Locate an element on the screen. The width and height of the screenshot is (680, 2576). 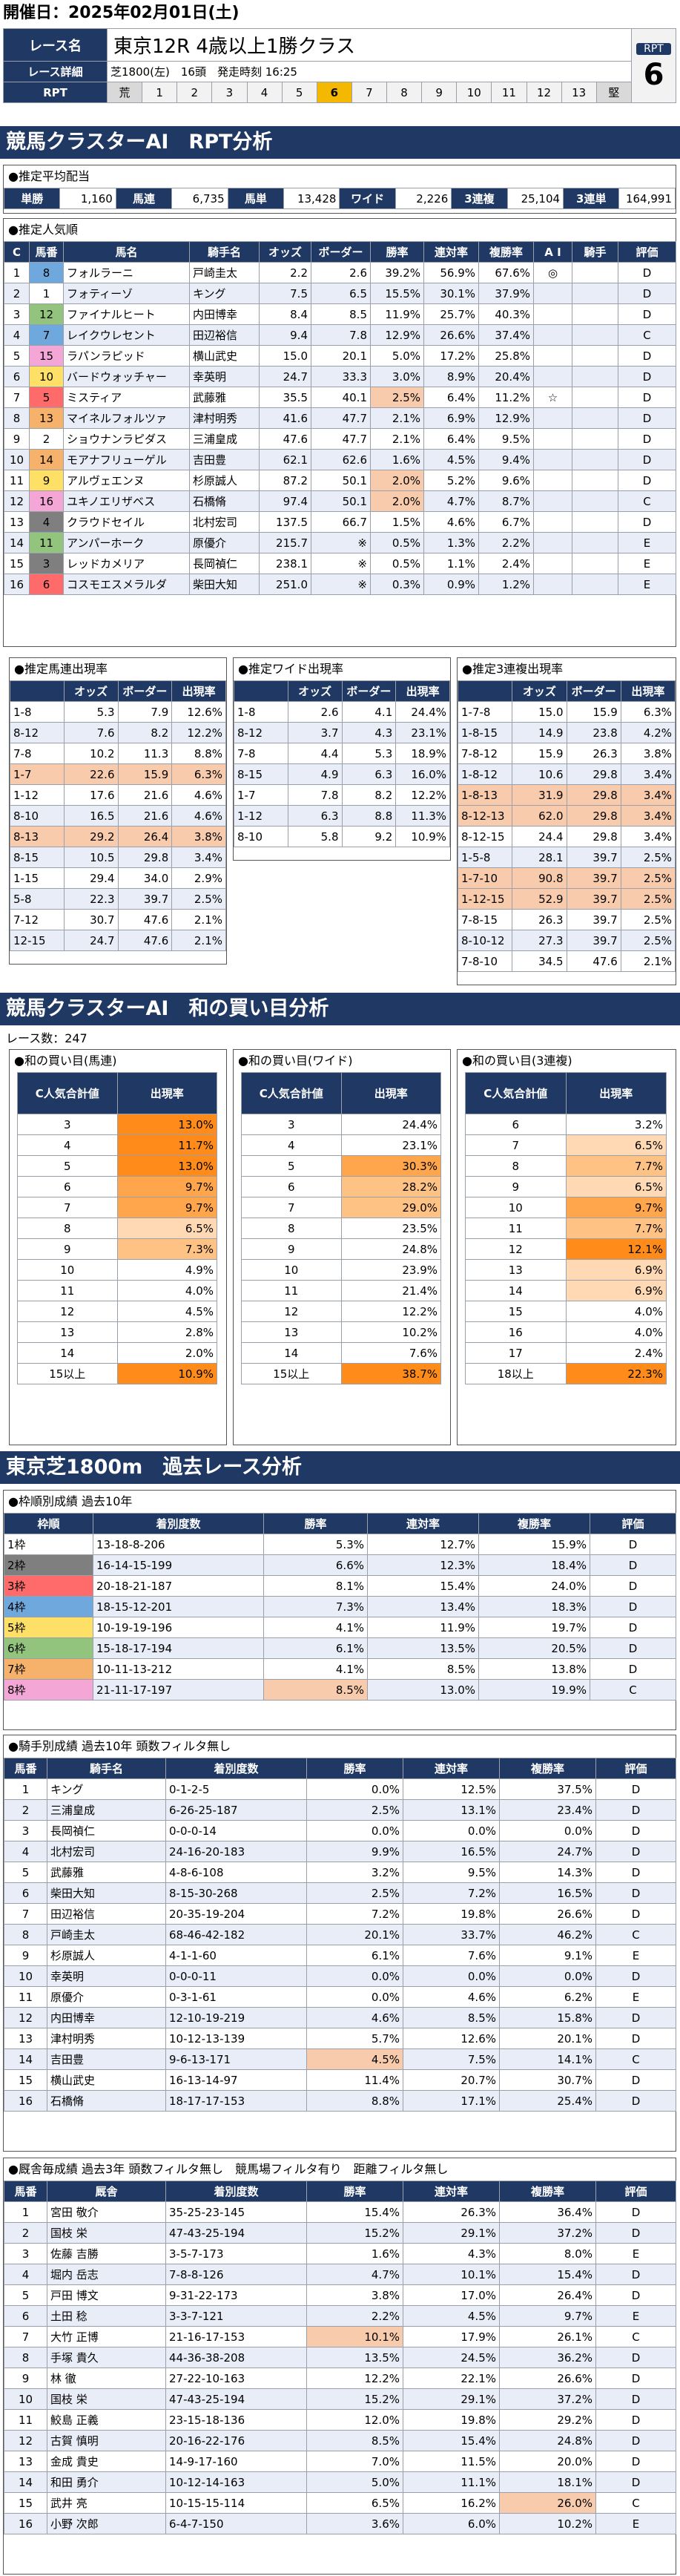
table-row: 15 3 レッドカメリア 長岡禎仁 238.1 ※ 0.5% 1.1% 2.4% E is located at coordinates (340, 563).